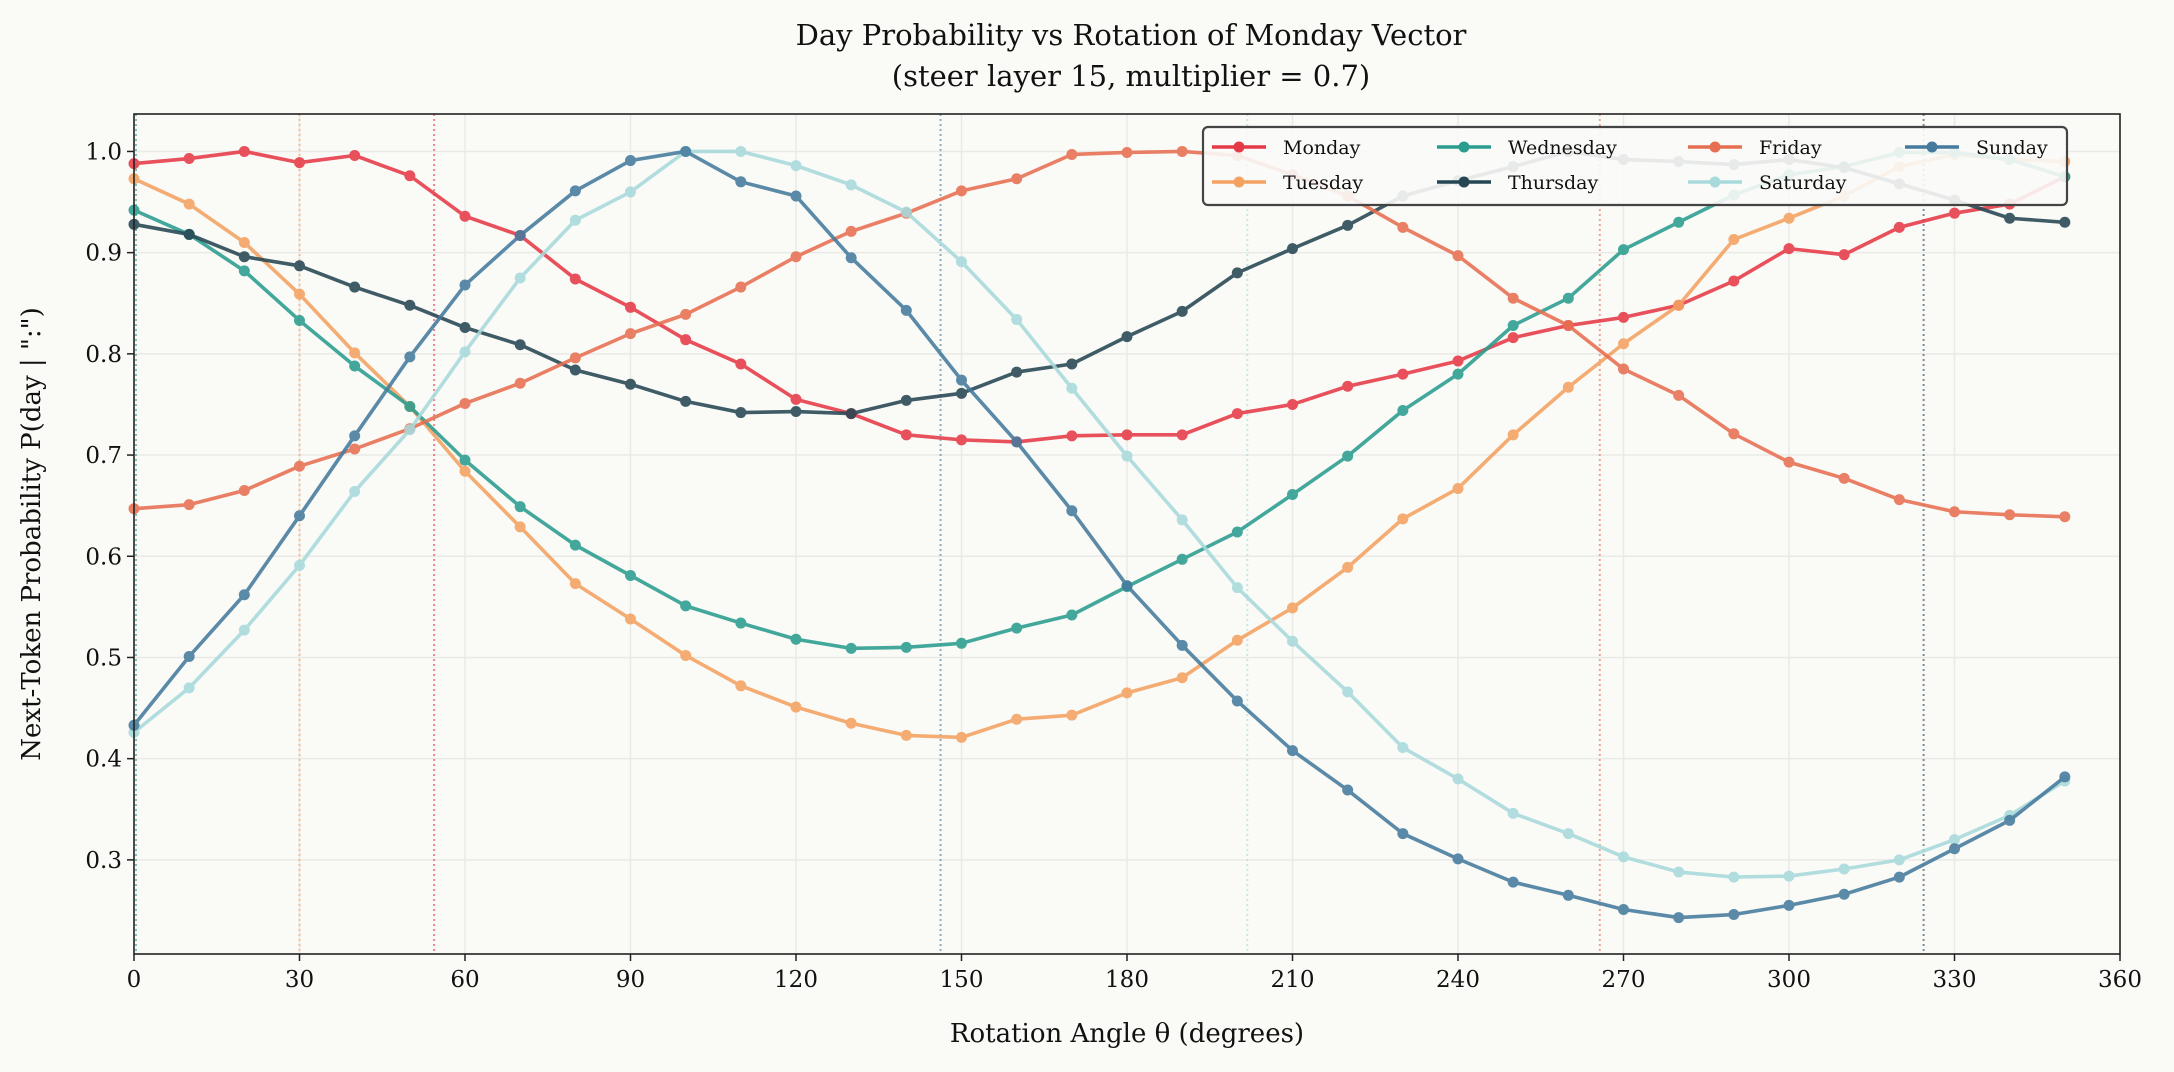  I want to click on x-tick-label: 240, so click(1458, 980).